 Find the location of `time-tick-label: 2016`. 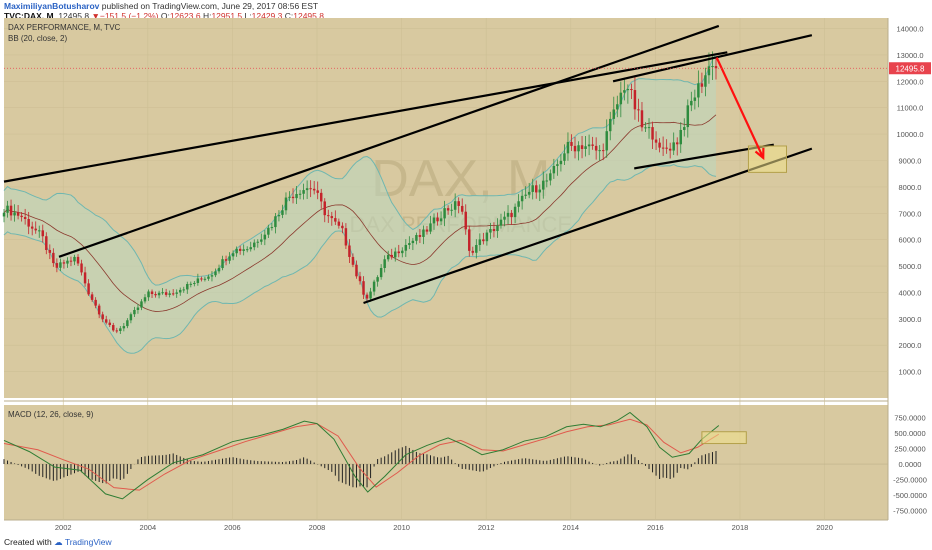

time-tick-label: 2016 is located at coordinates (655, 527).